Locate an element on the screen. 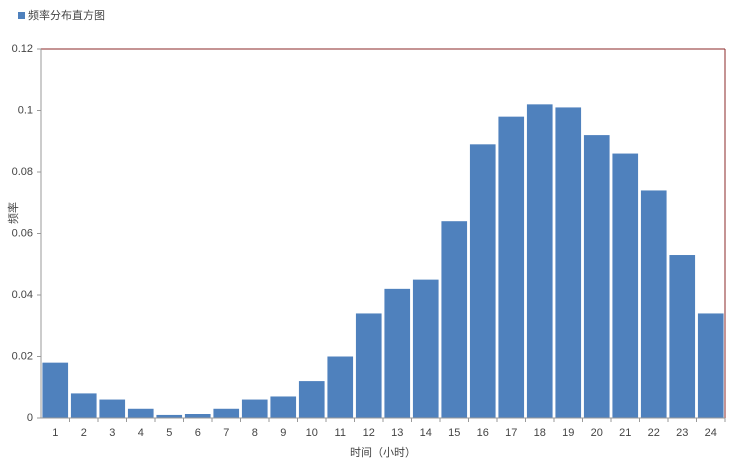 The image size is (732, 474). x-tick-label: 4 is located at coordinates (141, 433).